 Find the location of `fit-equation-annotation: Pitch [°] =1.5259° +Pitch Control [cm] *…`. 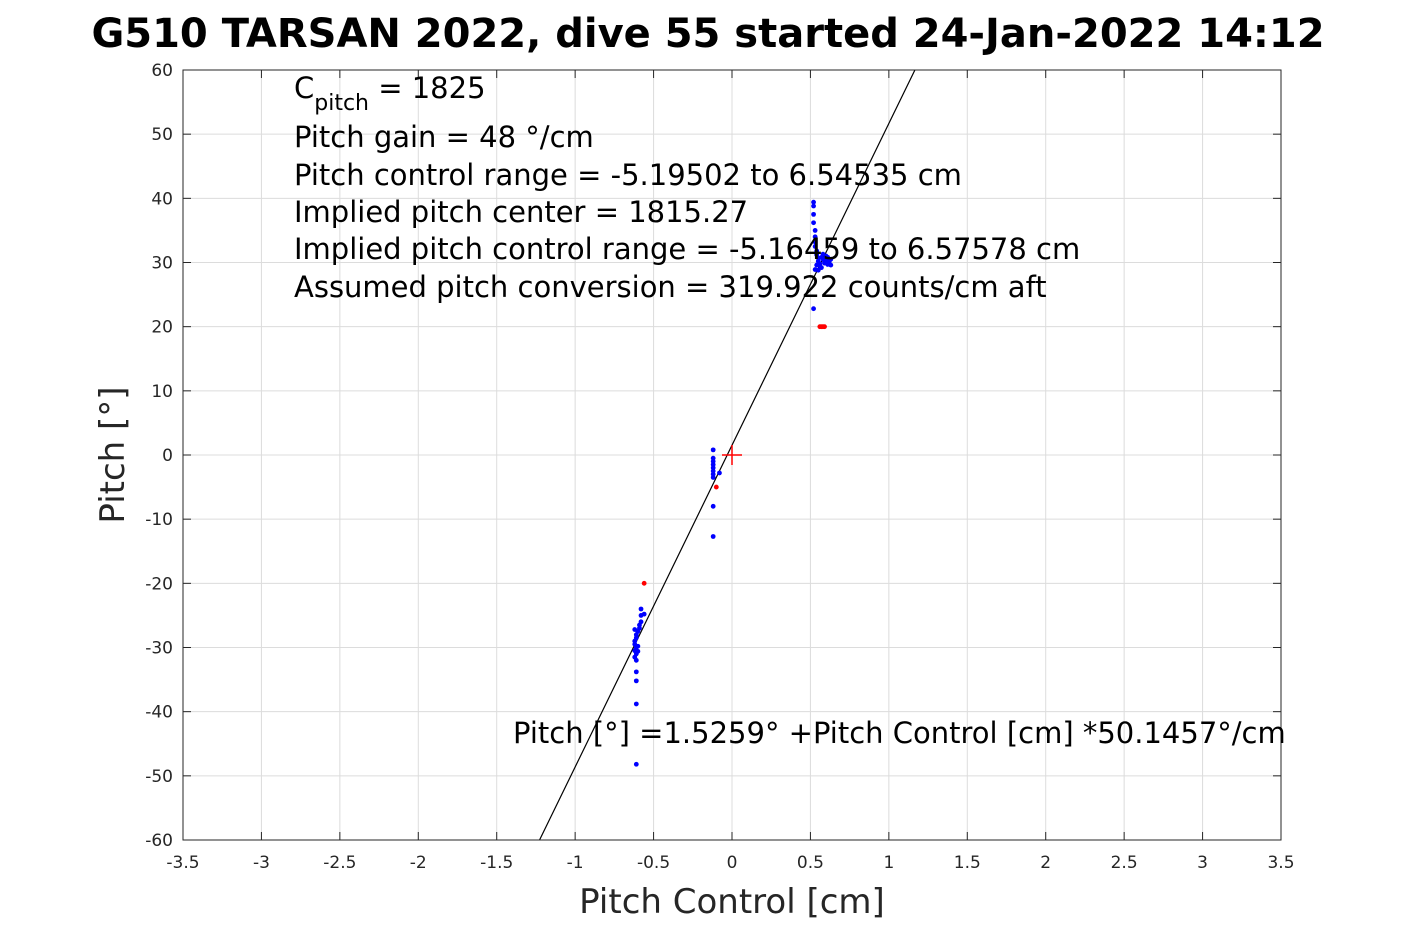

fit-equation-annotation: Pitch [°] =1.5259° +Pitch Control [cm] *… is located at coordinates (899, 733).